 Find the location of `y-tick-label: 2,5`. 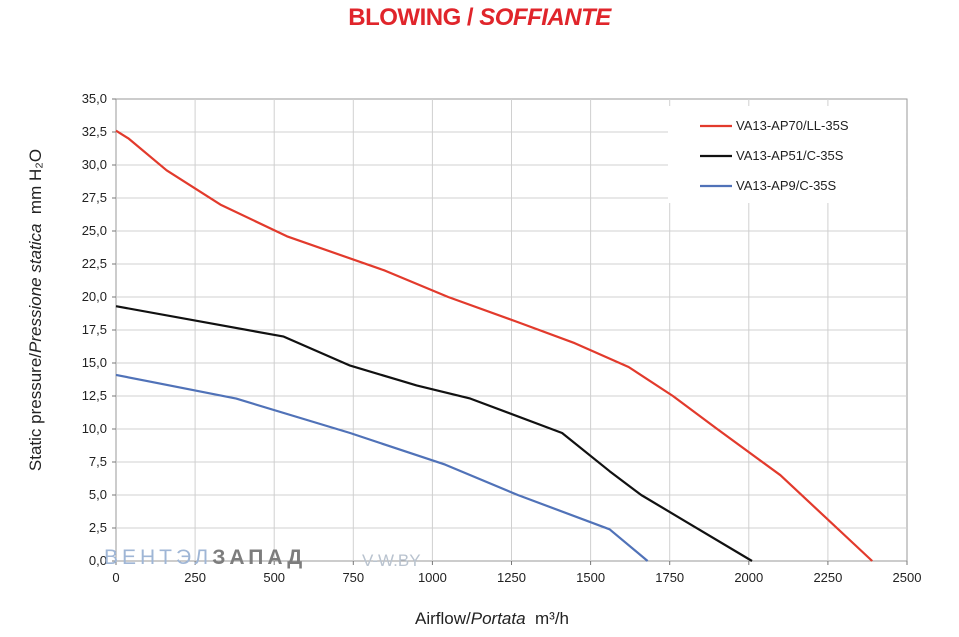

y-tick-label: 2,5 is located at coordinates (98, 527).